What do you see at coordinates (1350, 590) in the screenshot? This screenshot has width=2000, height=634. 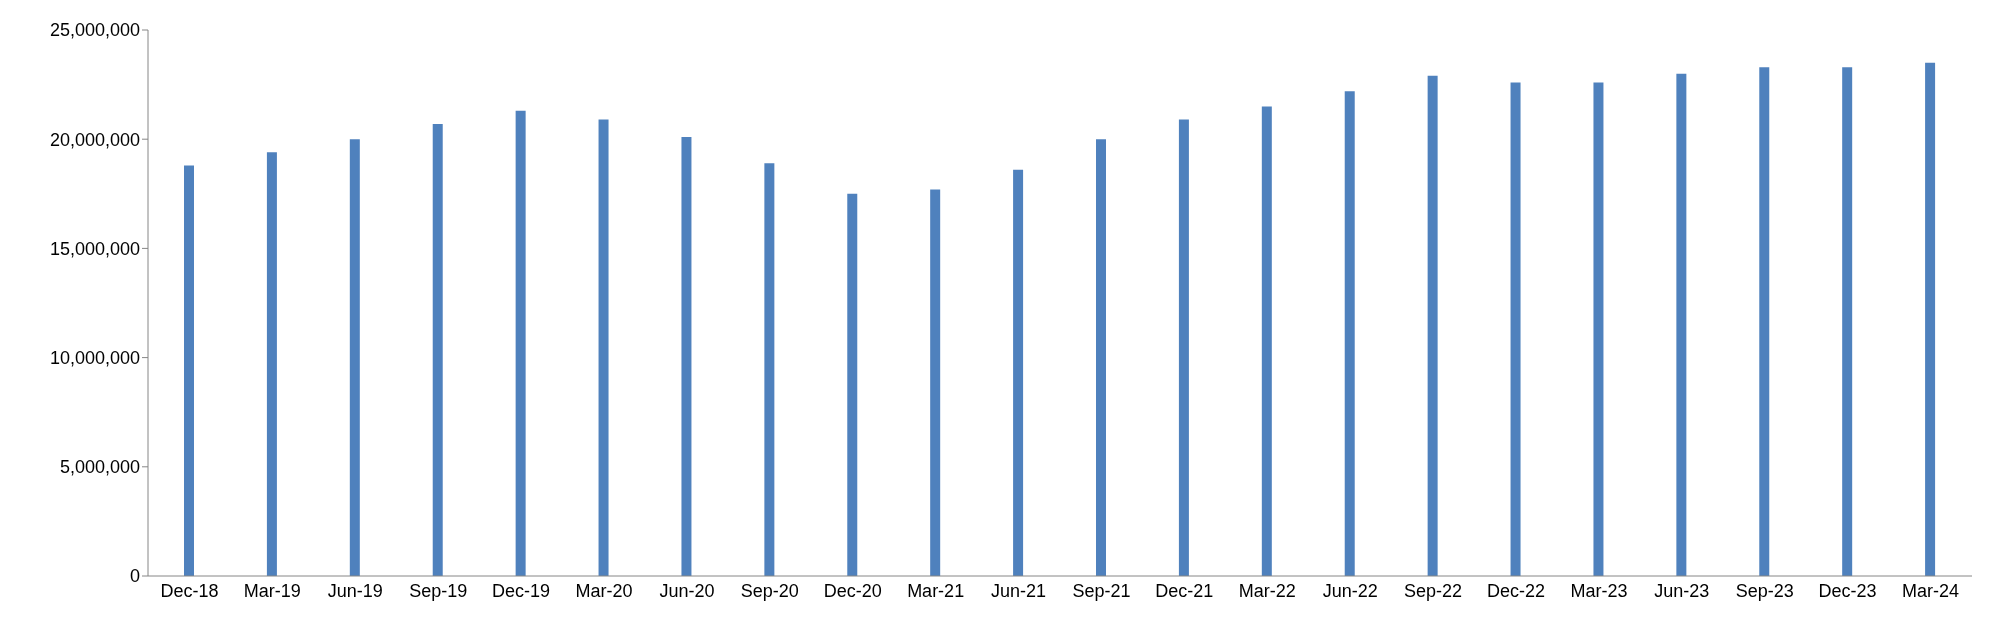 I see `x-tick-label: Jun-22` at bounding box center [1350, 590].